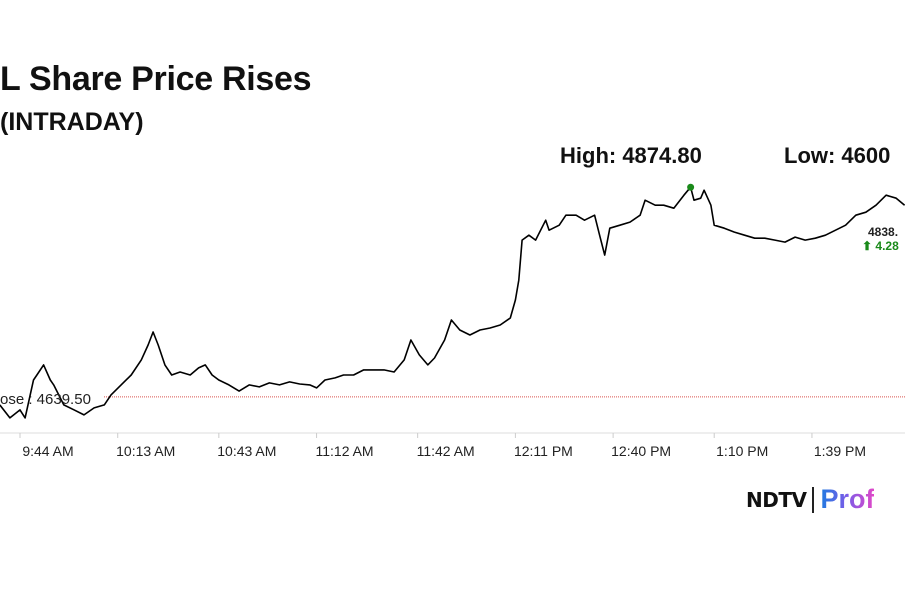 The height and width of the screenshot is (613, 905). Describe the element at coordinates (691, 187) in the screenshot. I see `high-point-marker` at that location.